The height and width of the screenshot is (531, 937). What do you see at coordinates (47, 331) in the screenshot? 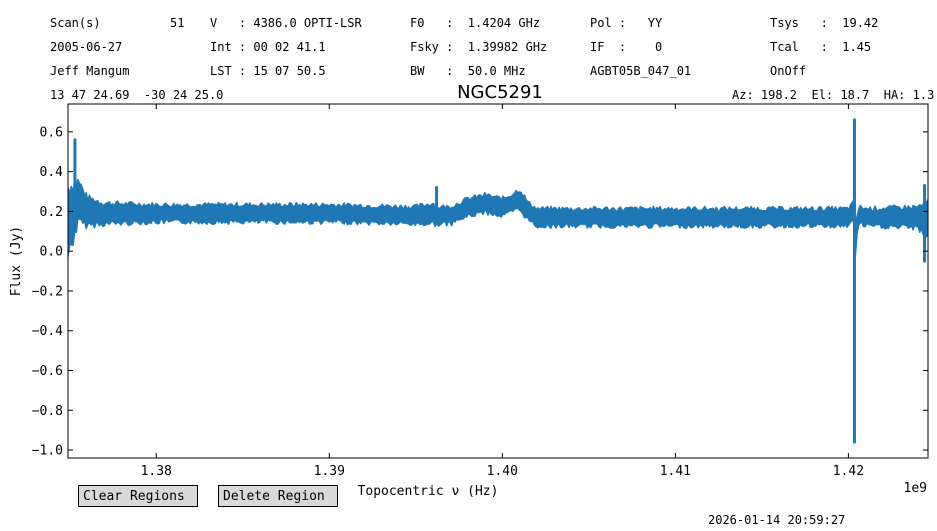
I see `y-tick-label: −0.4` at bounding box center [47, 331].